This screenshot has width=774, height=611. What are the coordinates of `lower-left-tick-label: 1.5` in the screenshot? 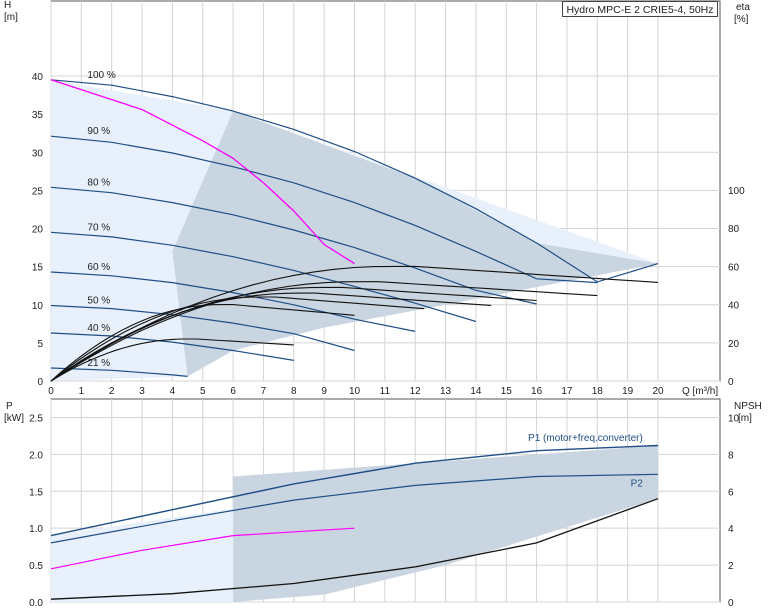 It's located at (36, 492).